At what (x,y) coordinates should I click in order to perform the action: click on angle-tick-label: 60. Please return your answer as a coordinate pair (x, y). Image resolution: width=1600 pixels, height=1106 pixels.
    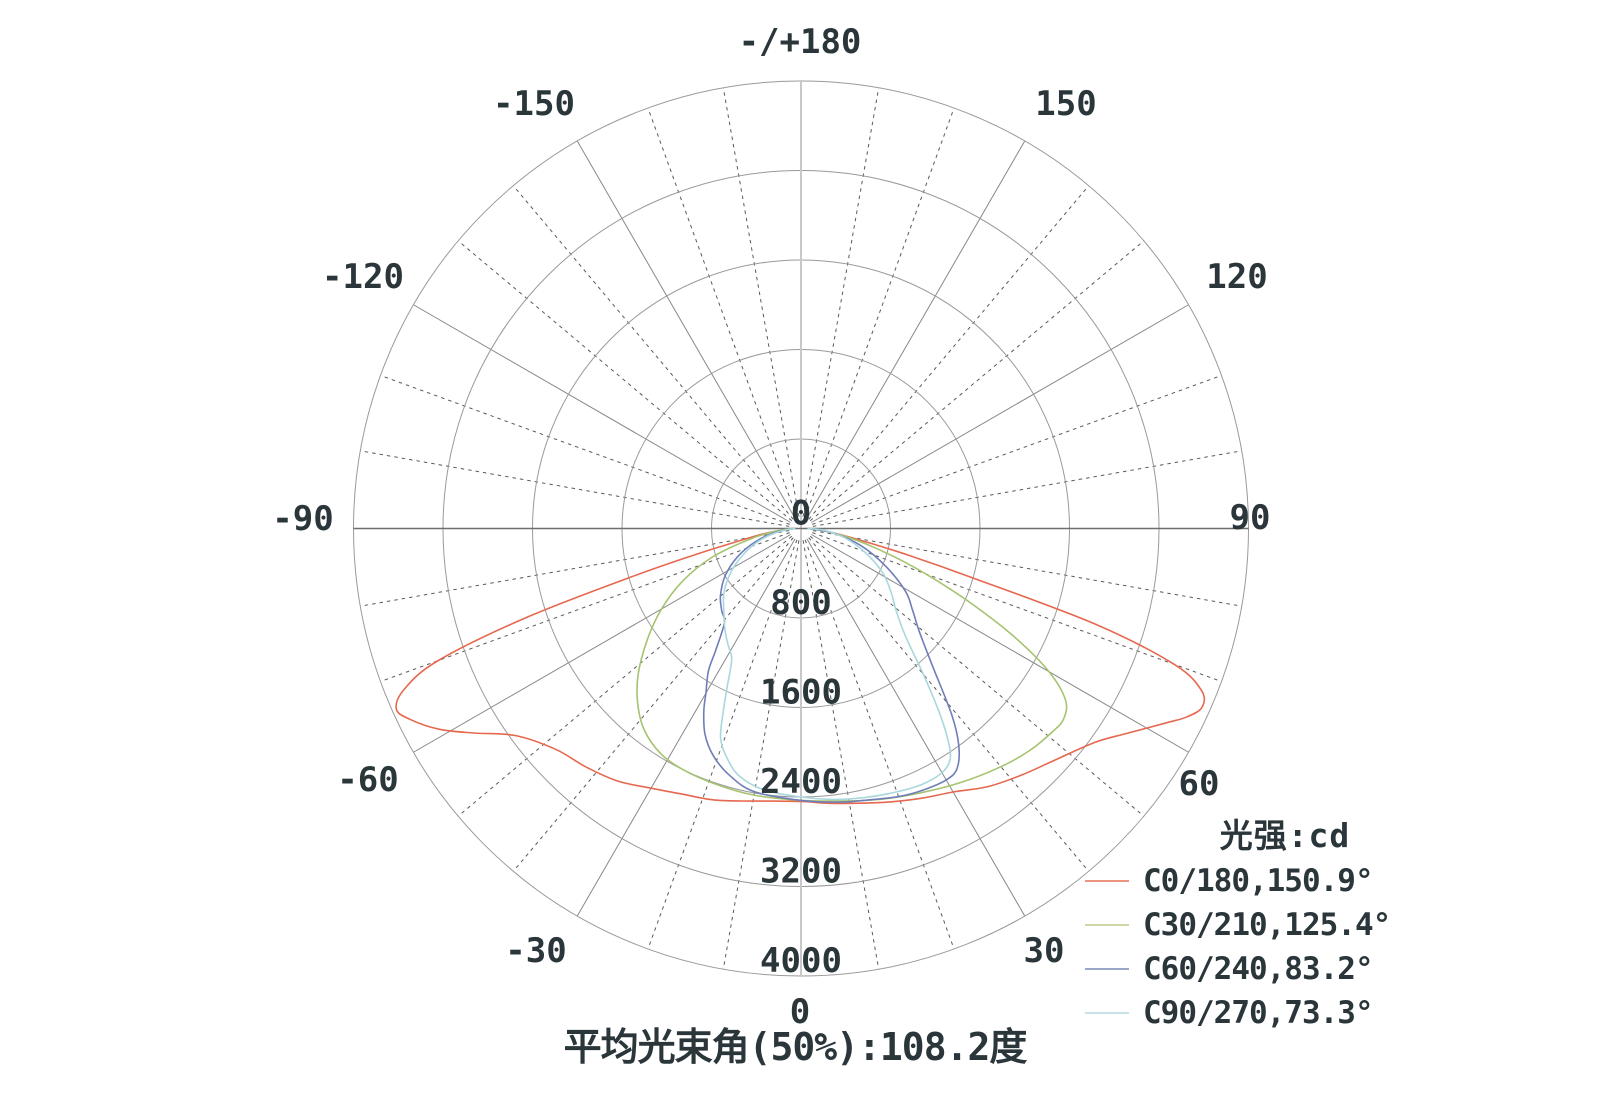
    Looking at the image, I should click on (1199, 784).